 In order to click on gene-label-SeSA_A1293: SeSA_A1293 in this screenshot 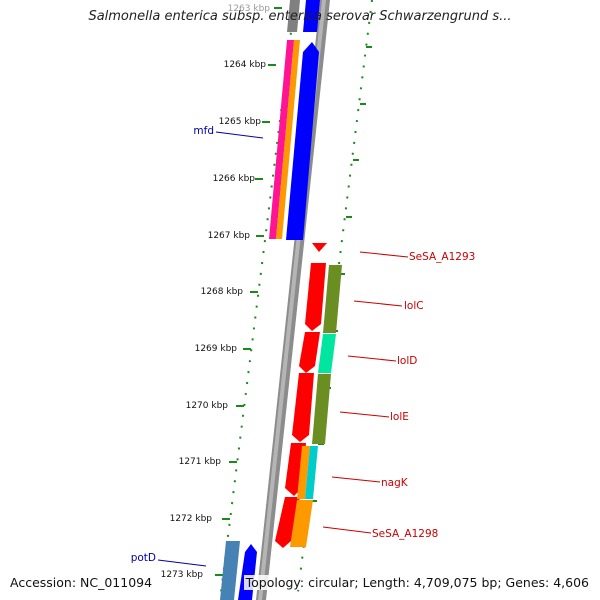, I will do `click(442, 257)`.